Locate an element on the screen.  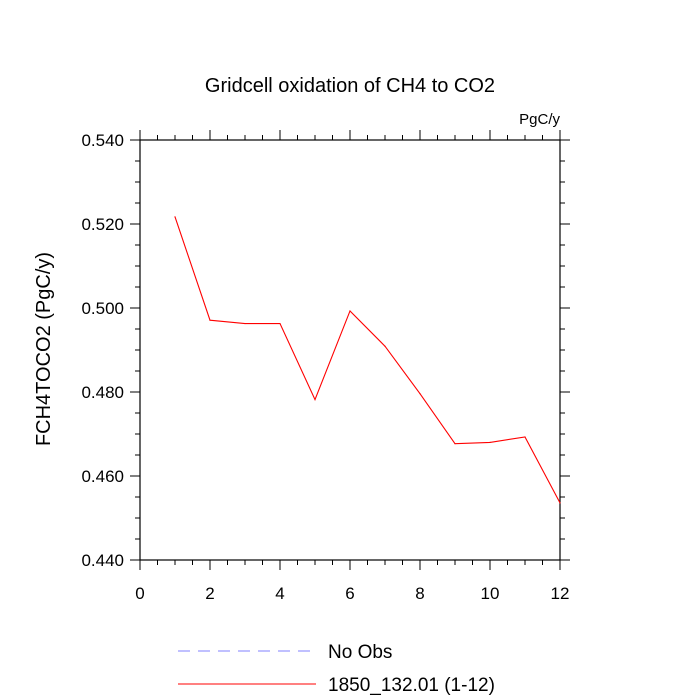
chart-title: Gridcell oxidation of CH4 to CO2 is located at coordinates (350, 86).